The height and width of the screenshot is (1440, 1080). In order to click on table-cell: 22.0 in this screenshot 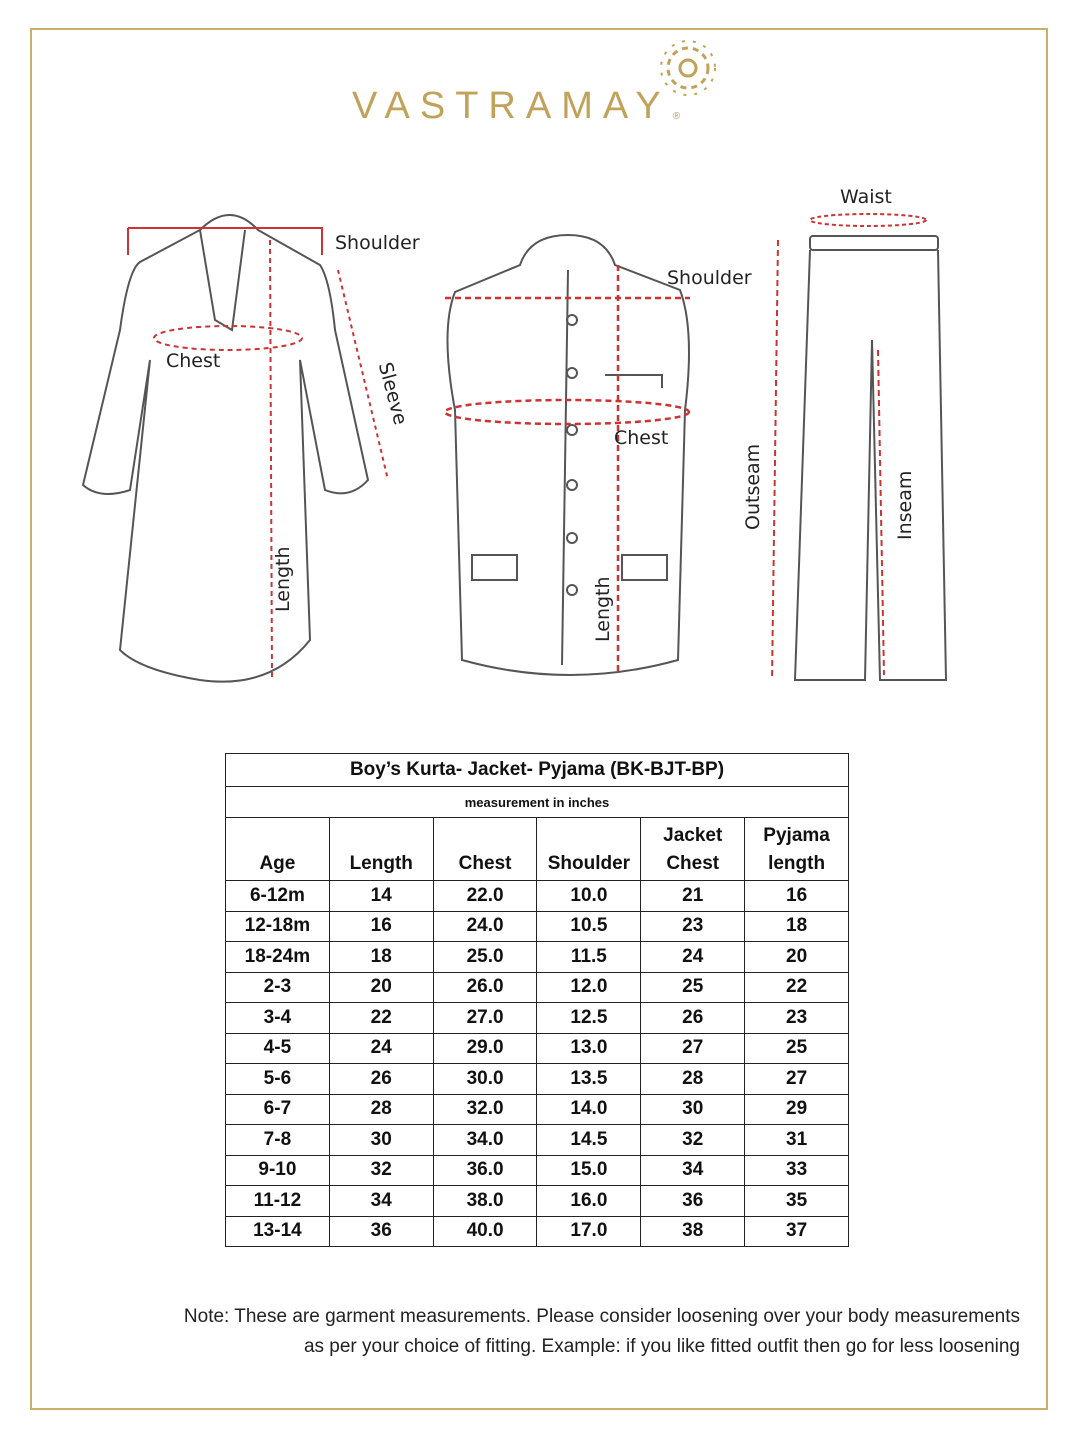, I will do `click(485, 896)`.